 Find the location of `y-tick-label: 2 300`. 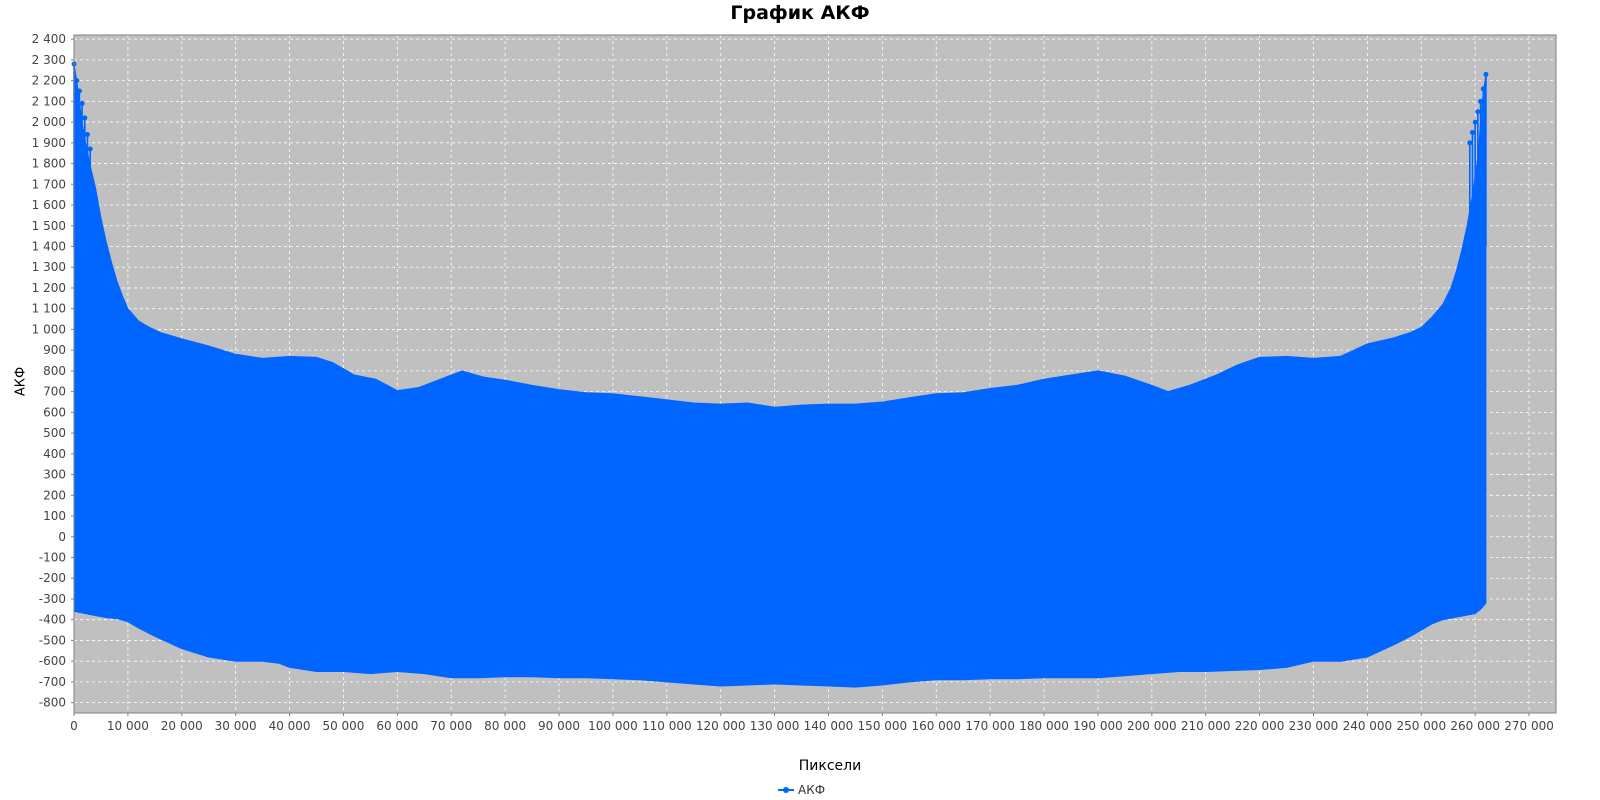

y-tick-label: 2 300 is located at coordinates (49, 60).